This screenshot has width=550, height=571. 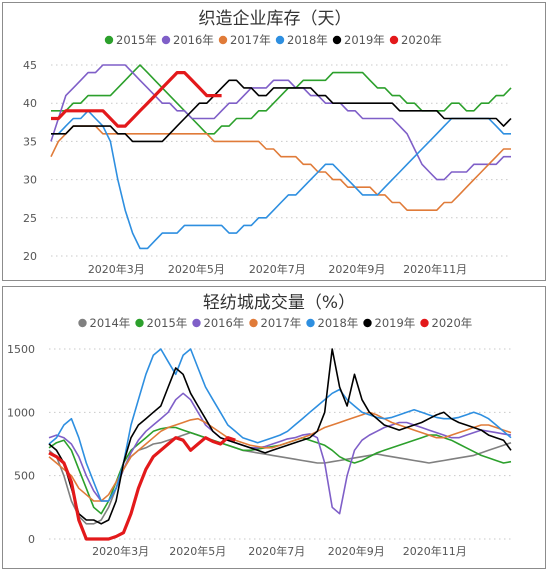 I want to click on chart-legend: 2014年 2015年 2016年 2017年 2018年 2019年 2020年, so click(x=275, y=323).